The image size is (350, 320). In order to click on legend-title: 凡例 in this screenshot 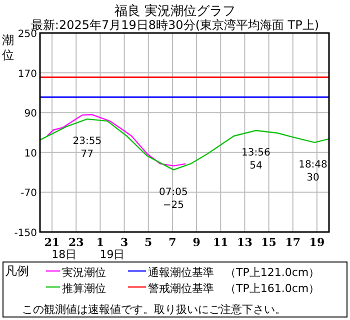, I will do `click(17, 271)`.